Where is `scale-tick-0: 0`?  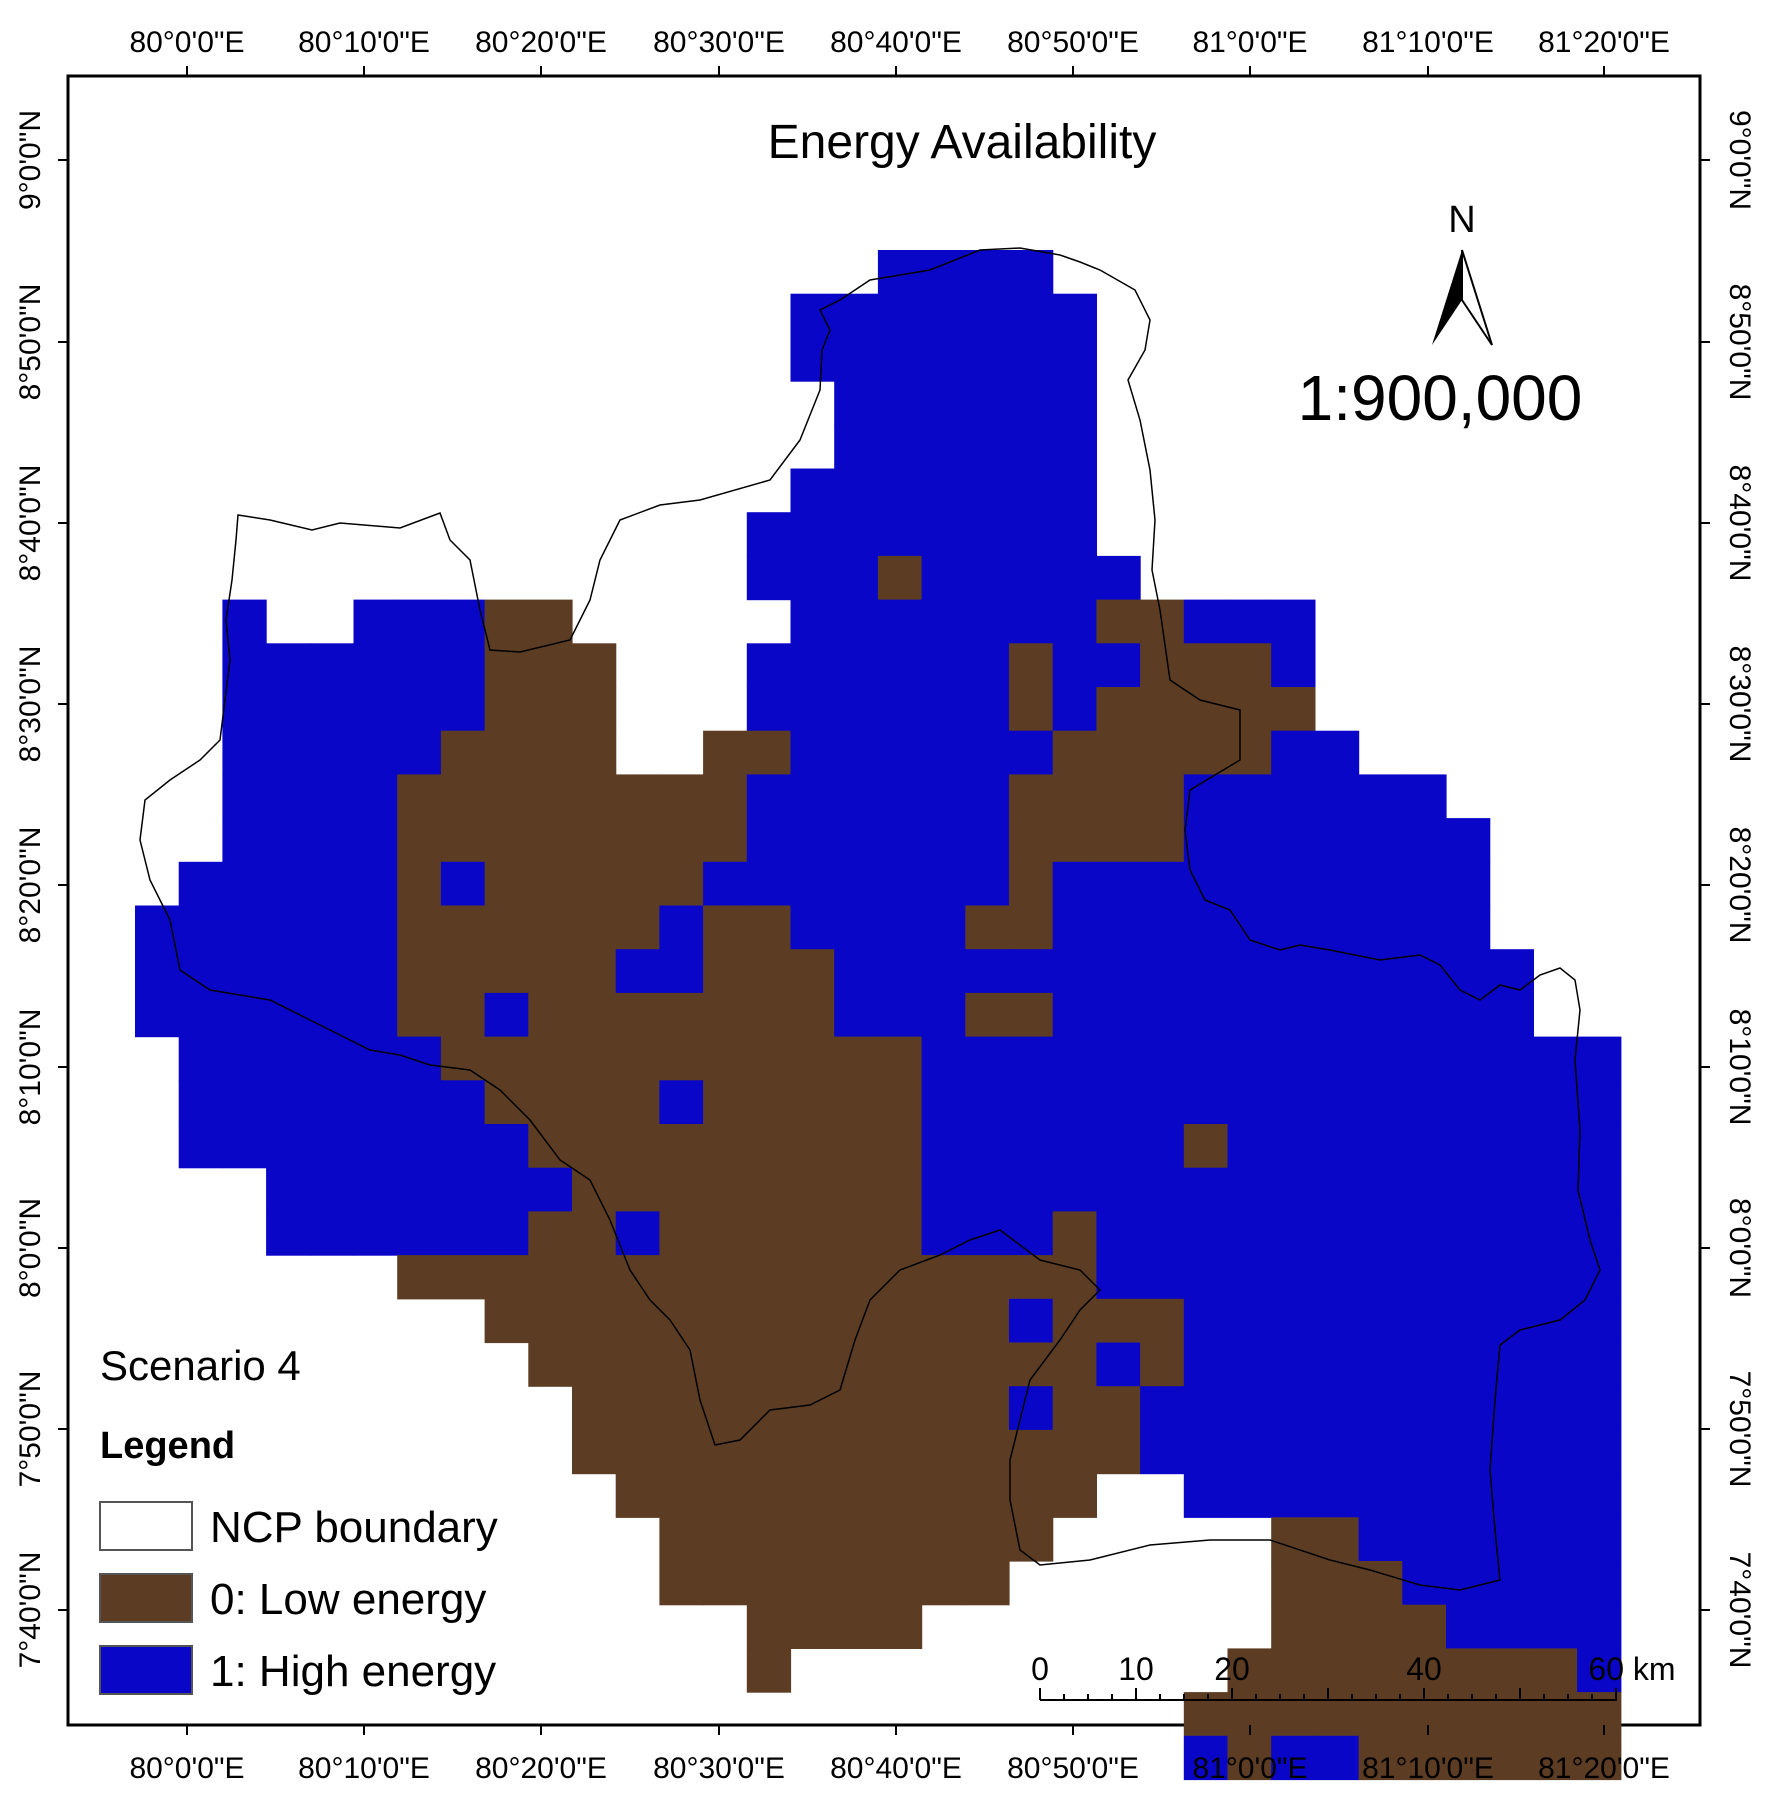 scale-tick-0: 0 is located at coordinates (1040, 1669).